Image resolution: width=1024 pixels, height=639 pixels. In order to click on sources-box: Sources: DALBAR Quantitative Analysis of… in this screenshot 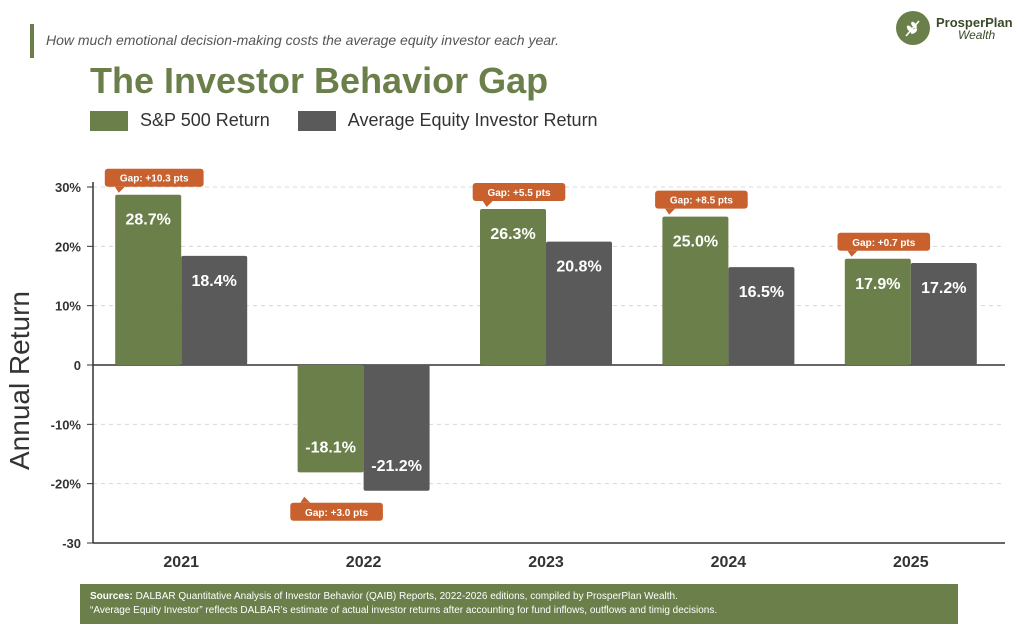, I will do `click(519, 604)`.